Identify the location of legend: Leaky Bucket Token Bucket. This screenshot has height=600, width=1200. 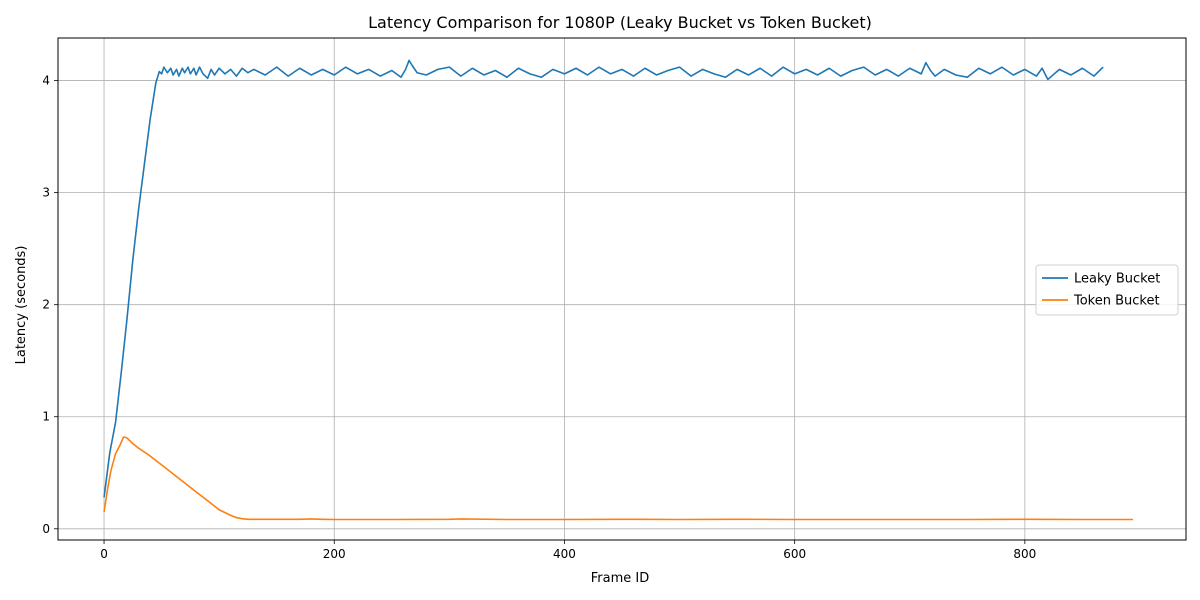
(1107, 290).